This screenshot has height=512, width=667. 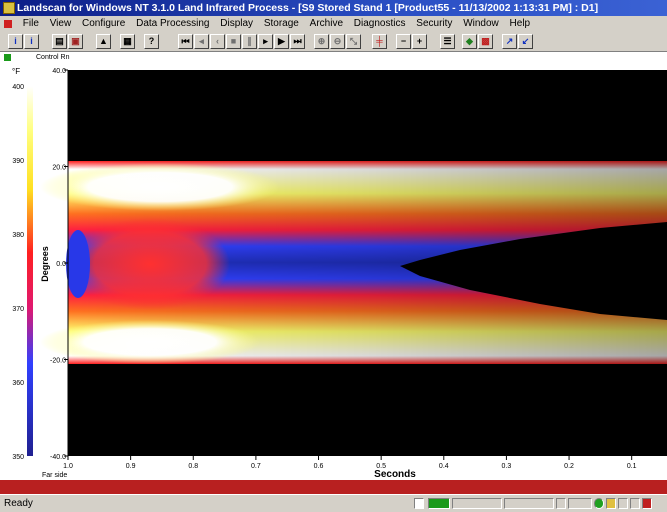 I want to click on x-tick-label: 0.2, so click(x=569, y=466).